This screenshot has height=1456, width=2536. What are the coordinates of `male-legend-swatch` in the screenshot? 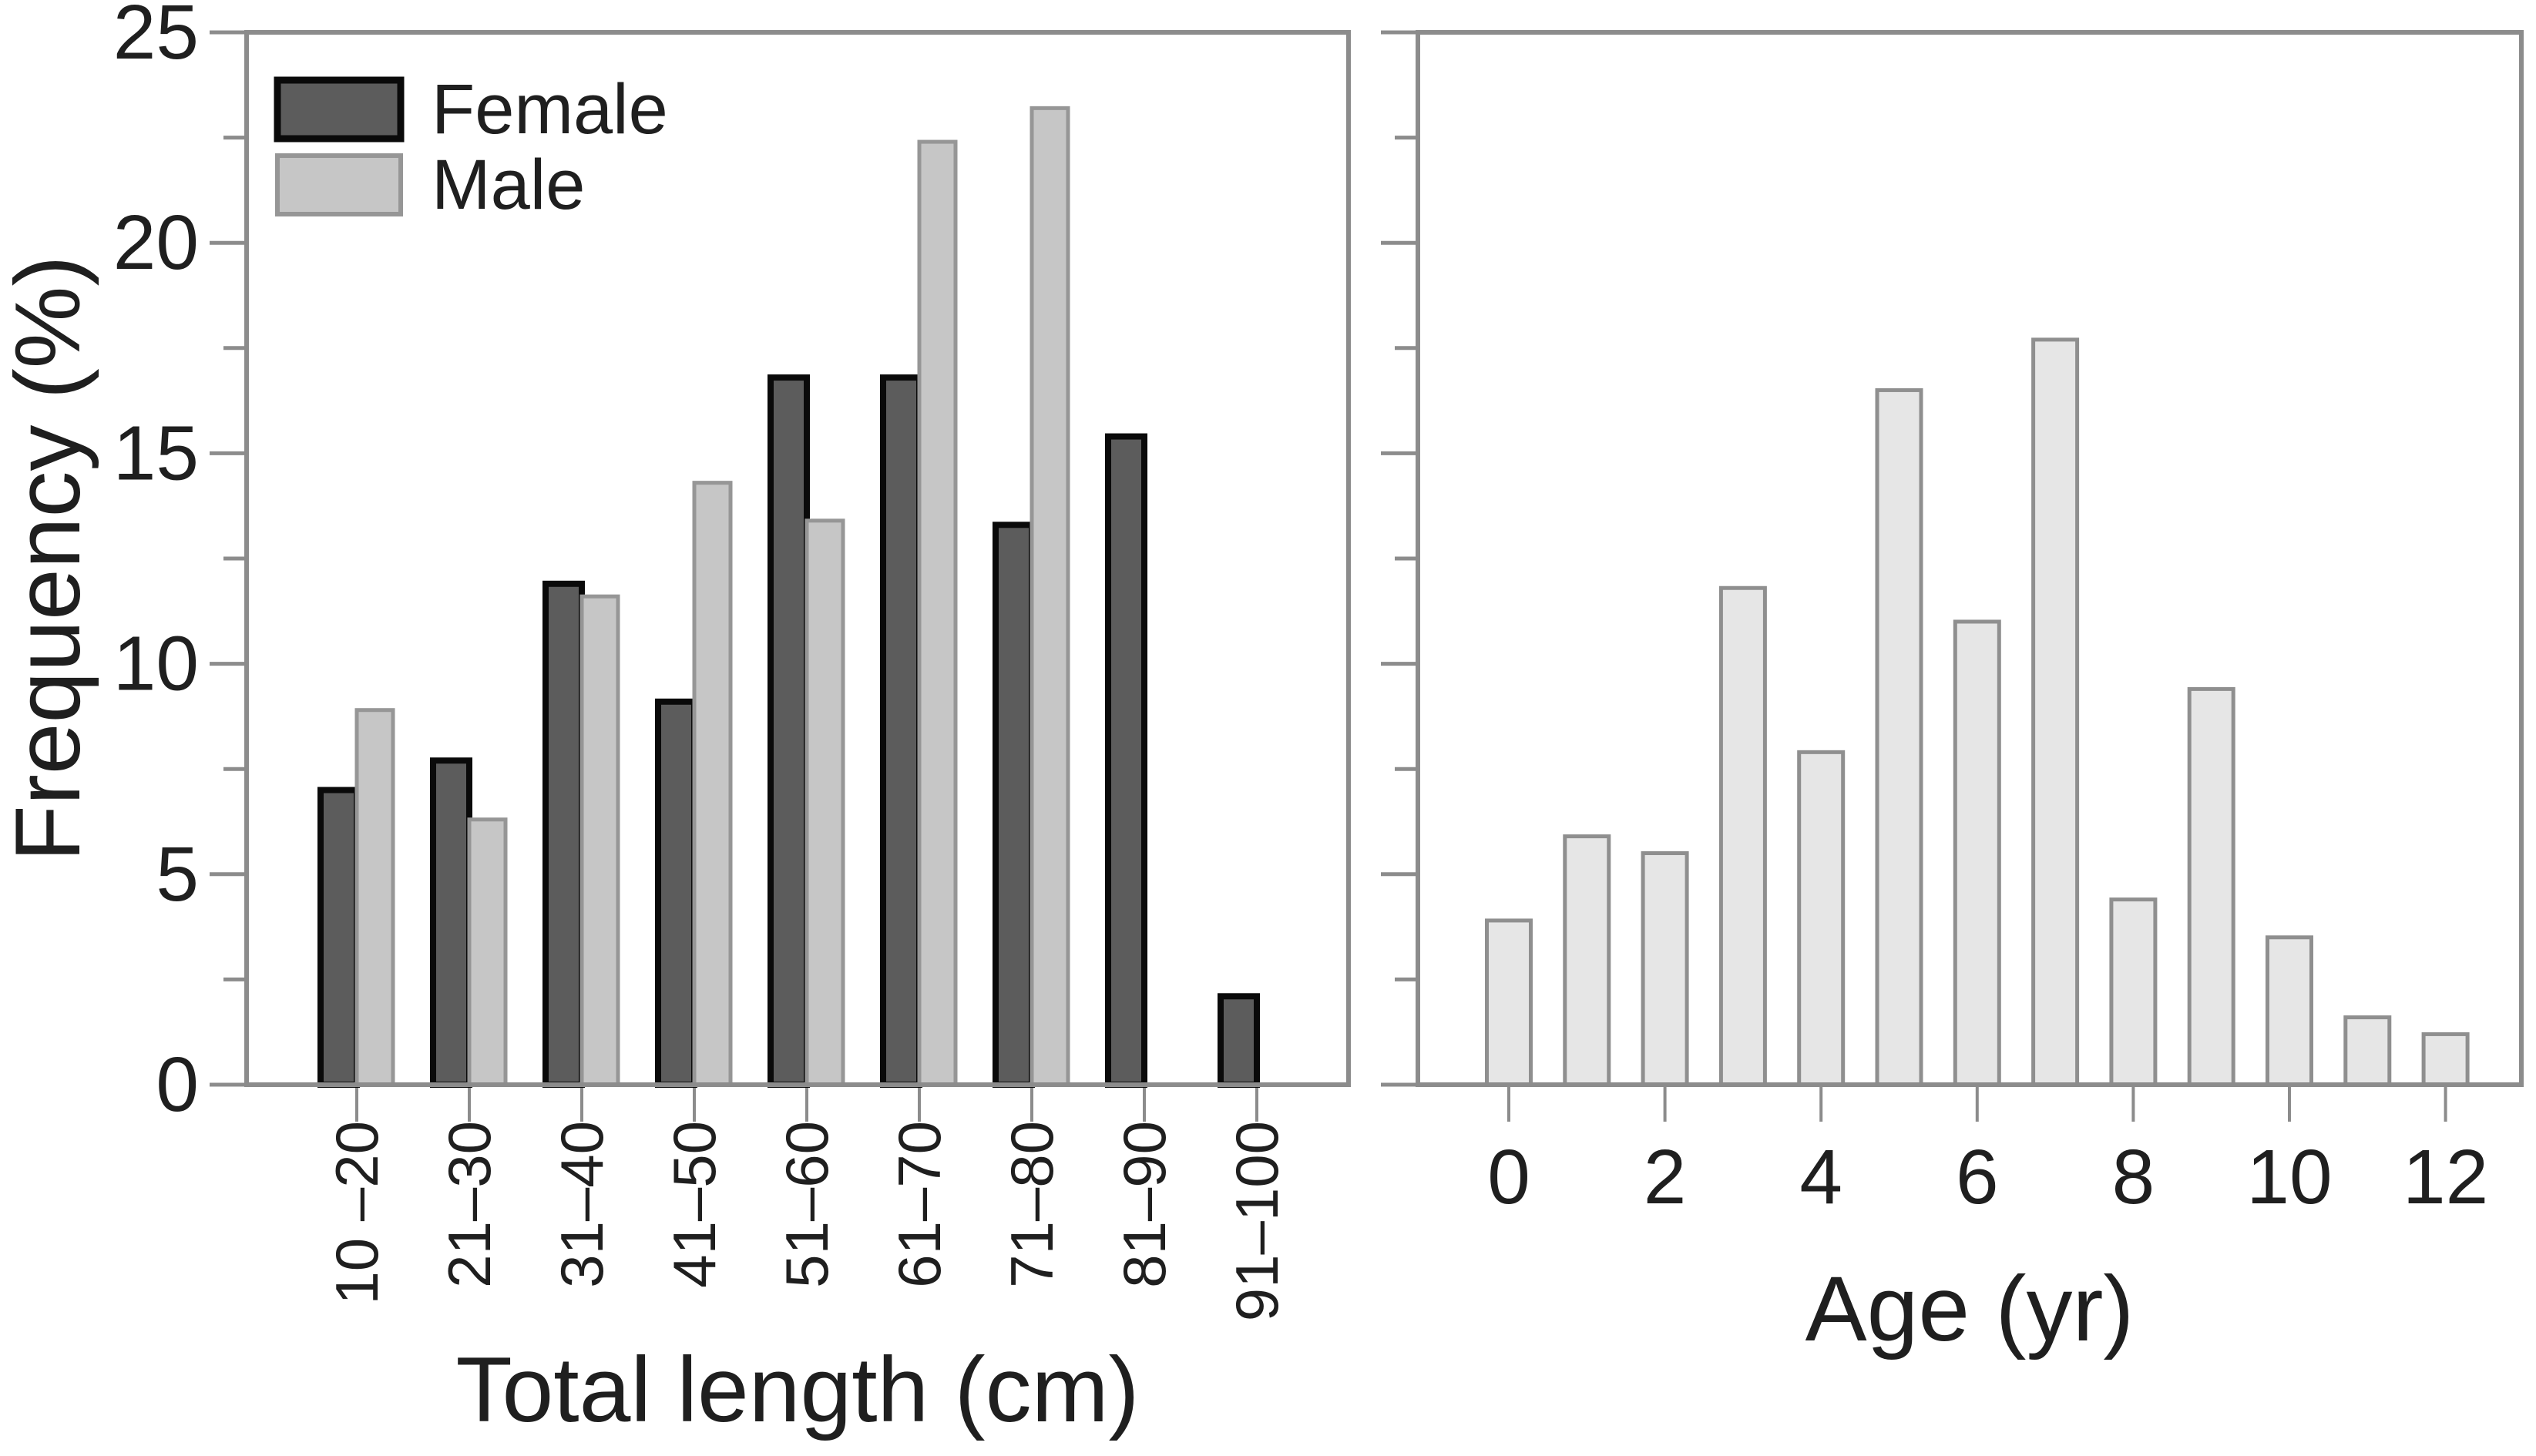 It's located at (339, 184).